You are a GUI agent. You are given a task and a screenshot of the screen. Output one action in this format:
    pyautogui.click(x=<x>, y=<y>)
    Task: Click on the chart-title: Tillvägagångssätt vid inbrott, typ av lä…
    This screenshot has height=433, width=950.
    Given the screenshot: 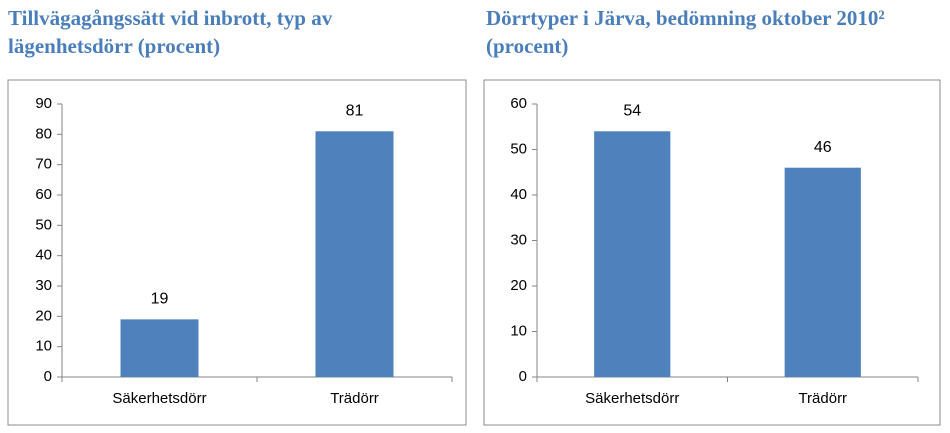 What is the action you would take?
    pyautogui.click(x=170, y=32)
    